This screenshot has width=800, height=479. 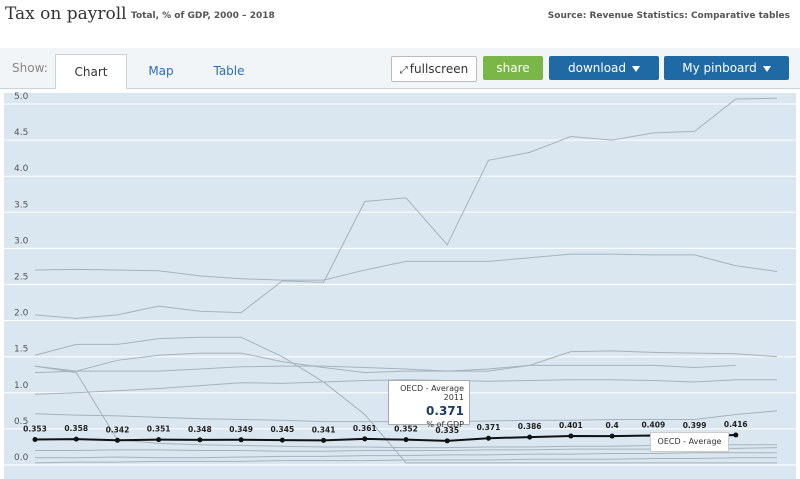 What do you see at coordinates (203, 16) in the screenshot?
I see `subtitle: Total, % of GDP, 2000 – 2018` at bounding box center [203, 16].